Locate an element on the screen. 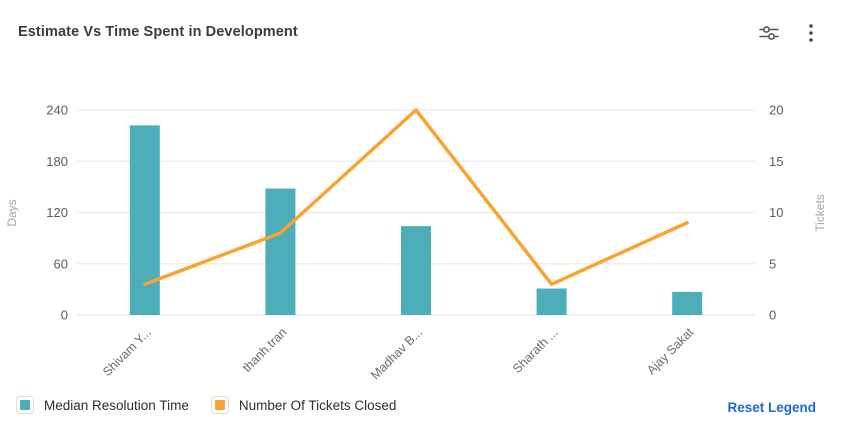  left-axis-tick-label: 240 is located at coordinates (57, 110).